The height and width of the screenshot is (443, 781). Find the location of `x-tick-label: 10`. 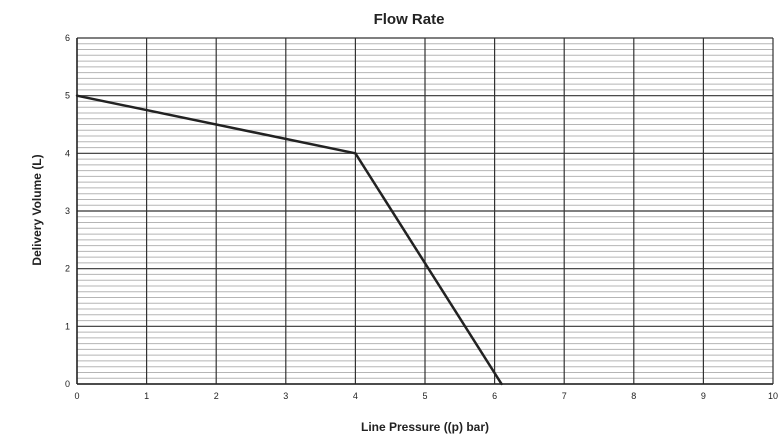

x-tick-label: 10 is located at coordinates (773, 396).